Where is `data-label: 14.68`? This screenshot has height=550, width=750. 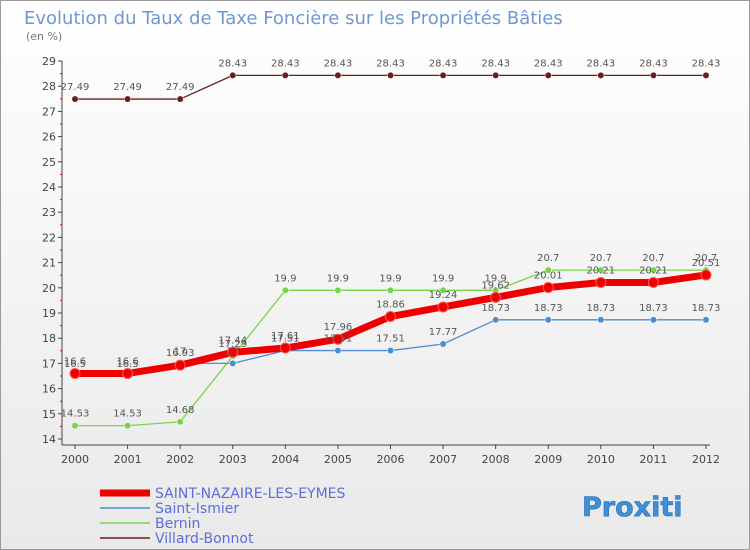 data-label: 14.68 is located at coordinates (180, 410).